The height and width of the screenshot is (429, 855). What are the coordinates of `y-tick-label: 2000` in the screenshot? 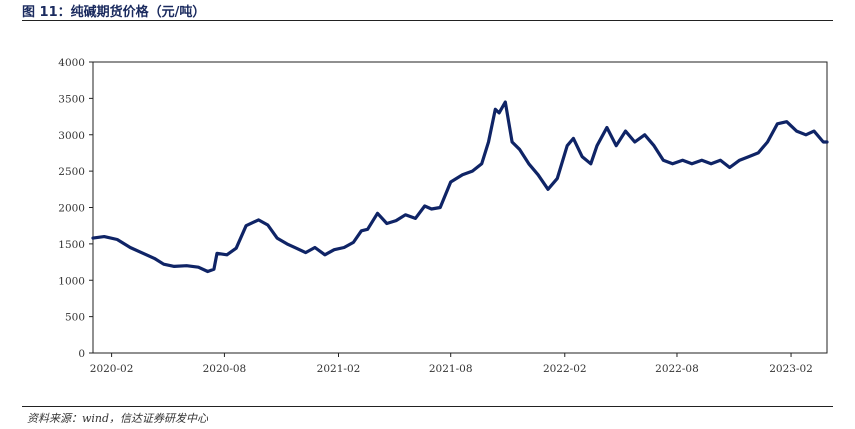 It's located at (71, 209).